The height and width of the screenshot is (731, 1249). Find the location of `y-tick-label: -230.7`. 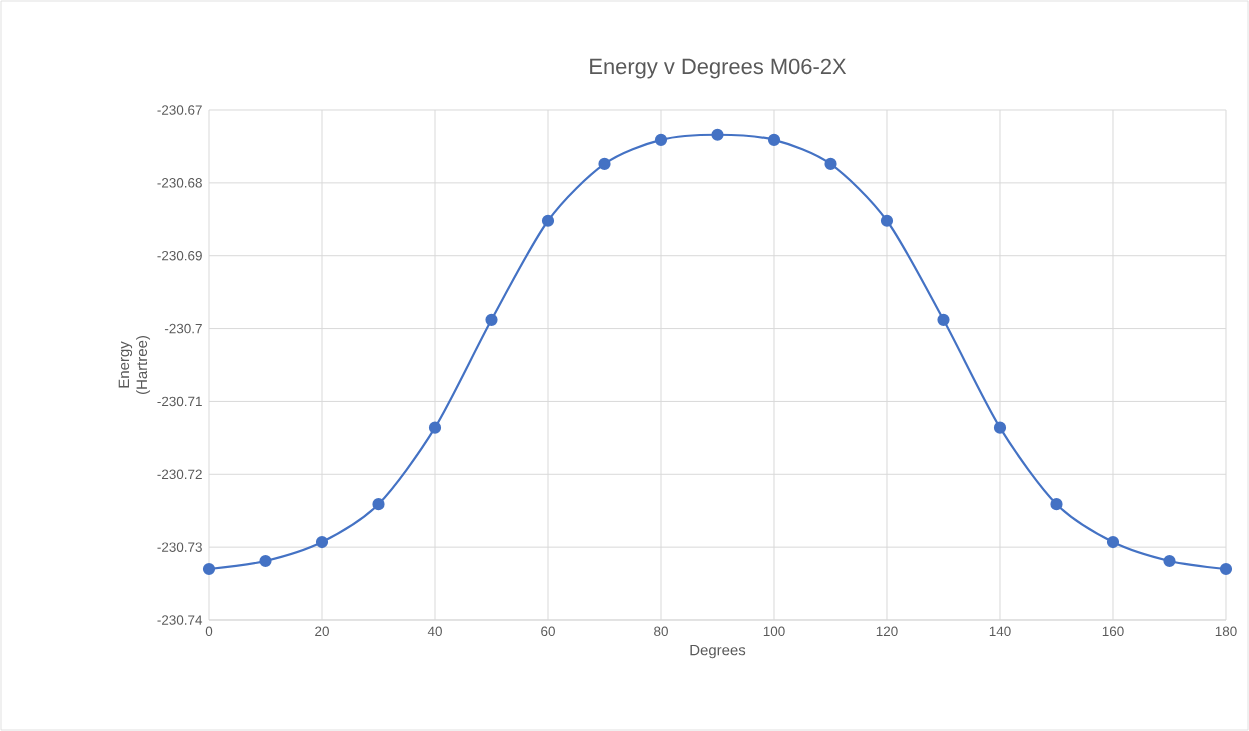

y-tick-label: -230.7 is located at coordinates (183, 328).